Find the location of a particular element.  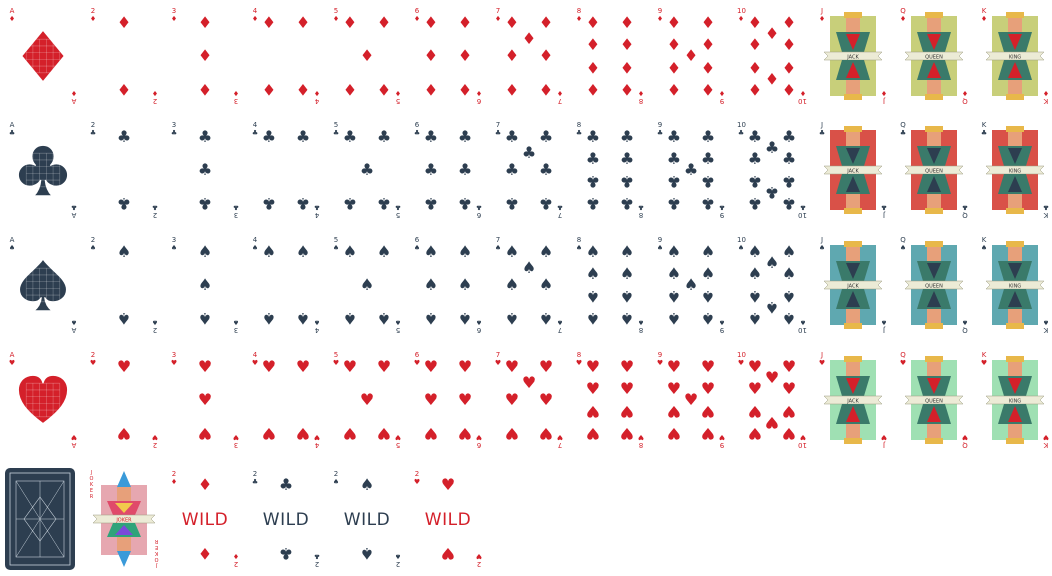

card-wild: 2 ♣ 2 ♣ ♣ ♣ WILD is located at coordinates (286, 519).